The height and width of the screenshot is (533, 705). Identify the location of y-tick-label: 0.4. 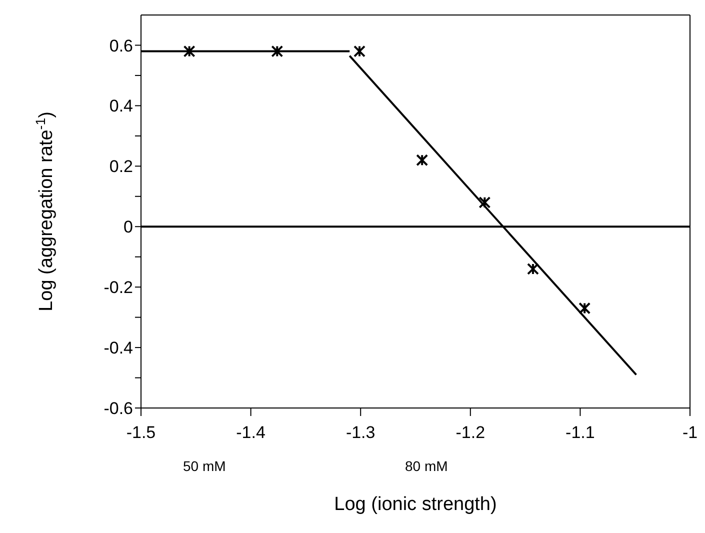
(121, 106).